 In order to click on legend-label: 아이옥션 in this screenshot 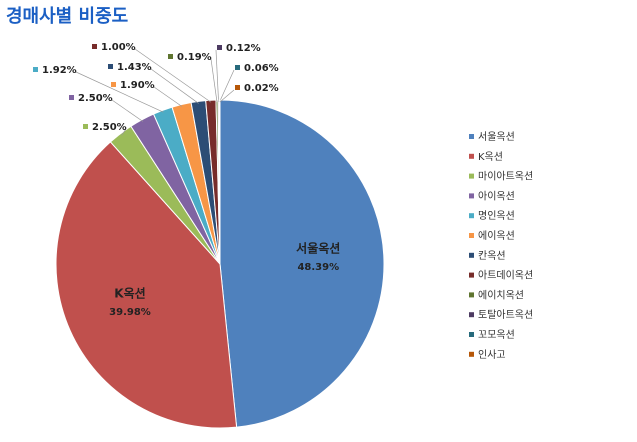, I will do `click(496, 196)`.